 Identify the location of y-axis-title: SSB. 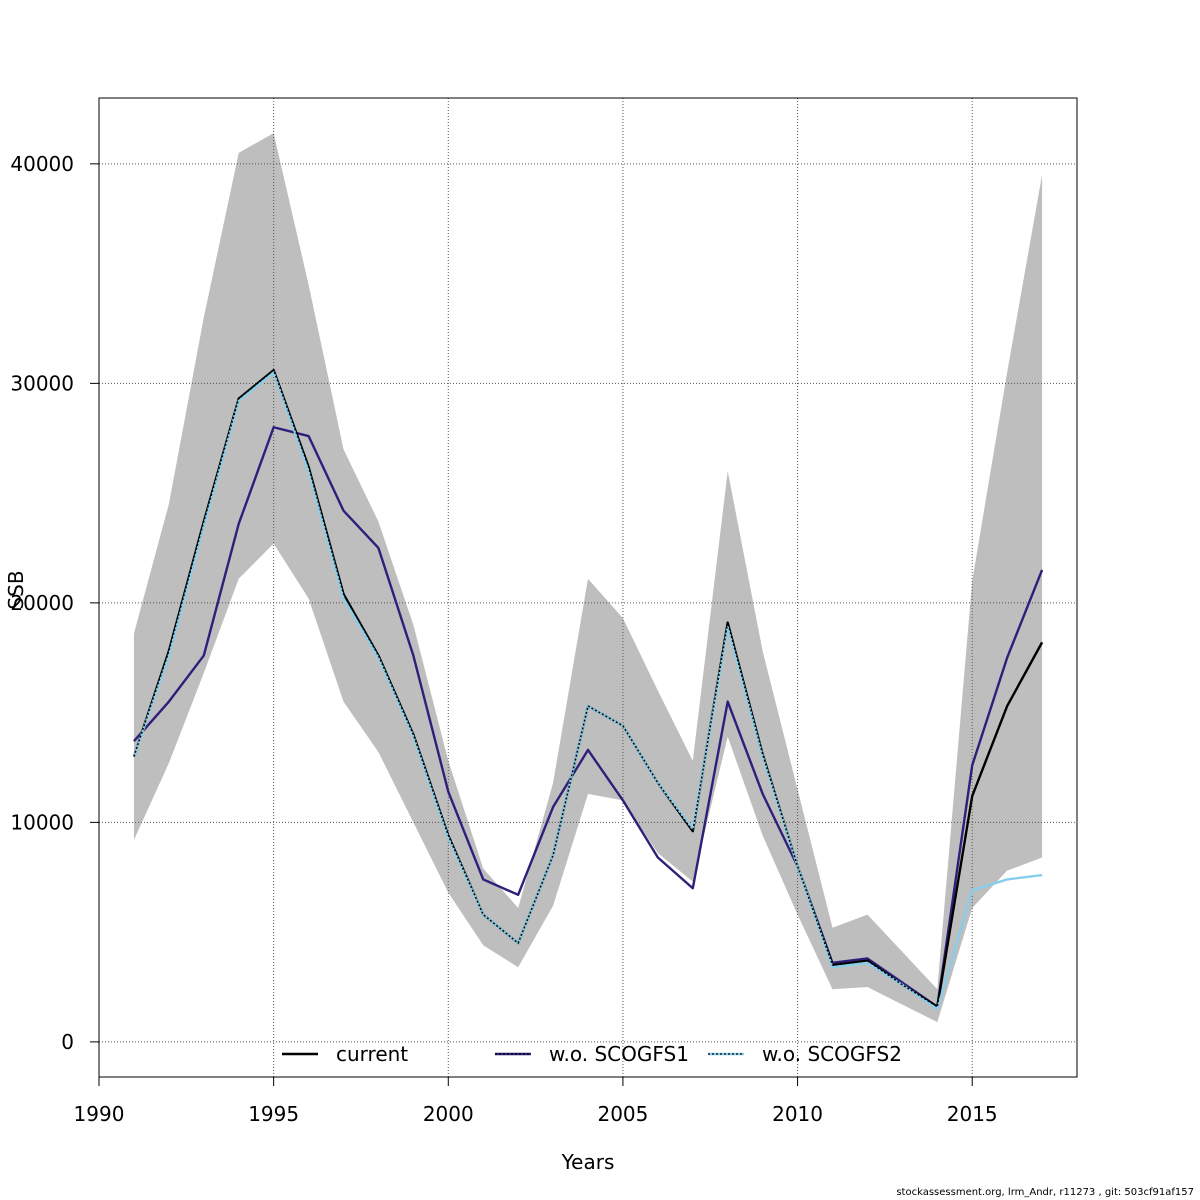
(16, 589).